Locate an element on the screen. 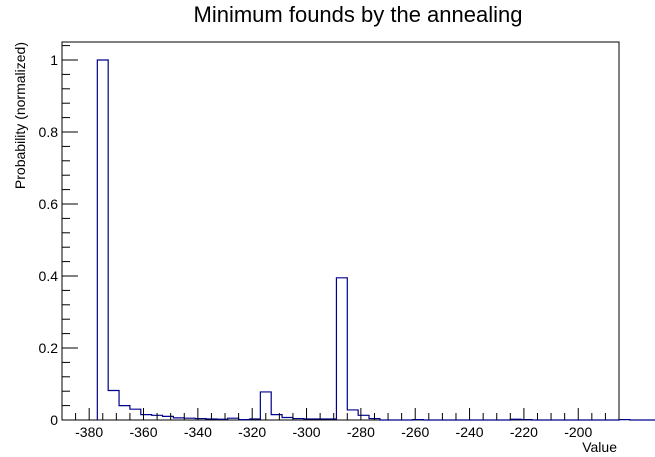 The width and height of the screenshot is (655, 457). x-tick-label: -300 is located at coordinates (307, 432).